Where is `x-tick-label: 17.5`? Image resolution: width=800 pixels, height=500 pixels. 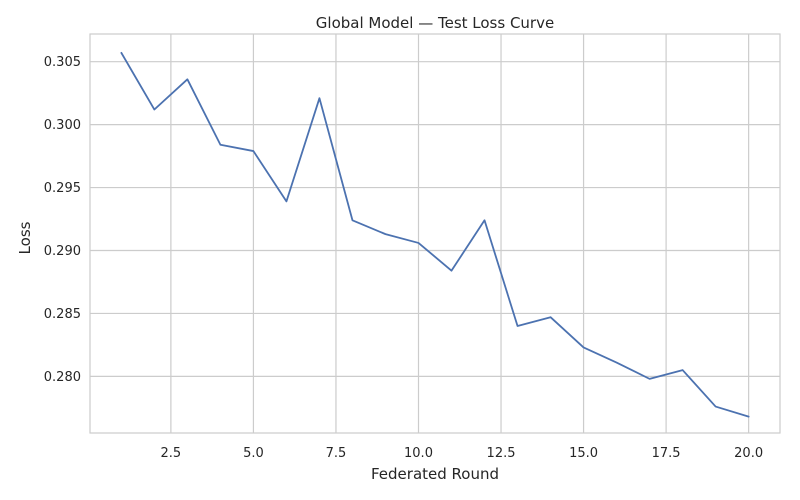
x-tick-label: 17.5 is located at coordinates (666, 453).